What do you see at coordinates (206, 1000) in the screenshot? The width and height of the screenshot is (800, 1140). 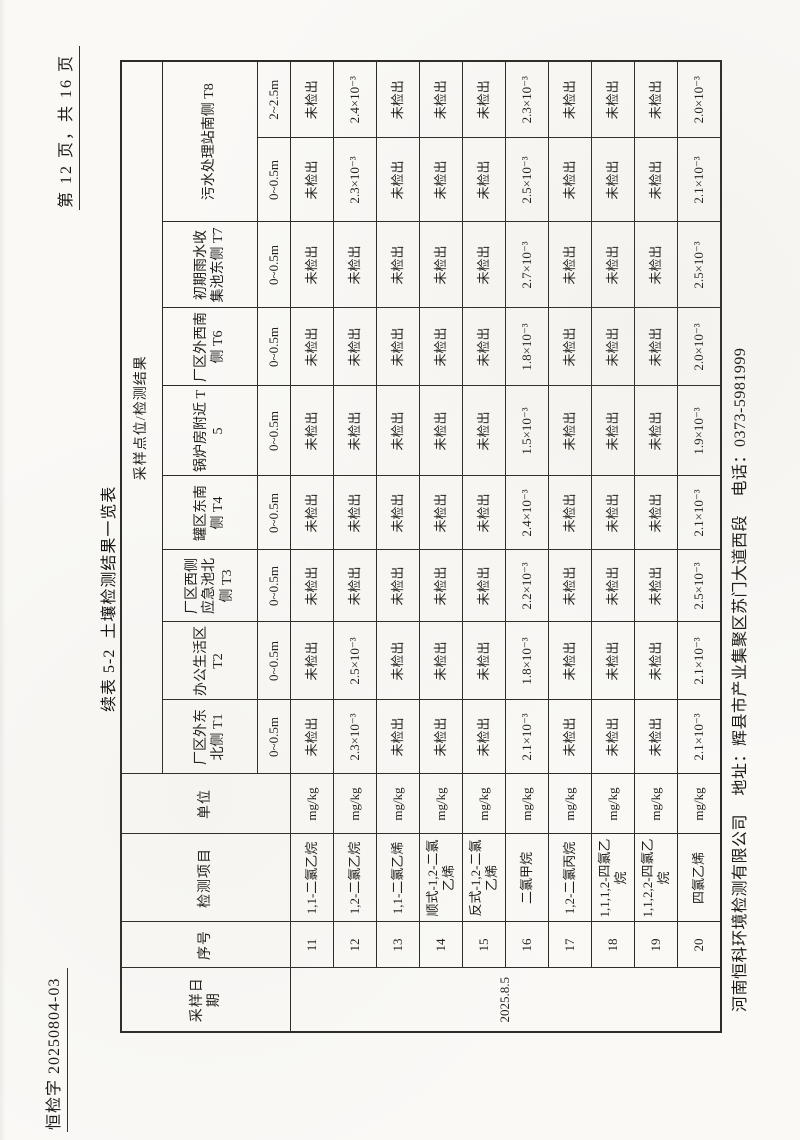 I see `header-sample-date: 采样日期` at bounding box center [206, 1000].